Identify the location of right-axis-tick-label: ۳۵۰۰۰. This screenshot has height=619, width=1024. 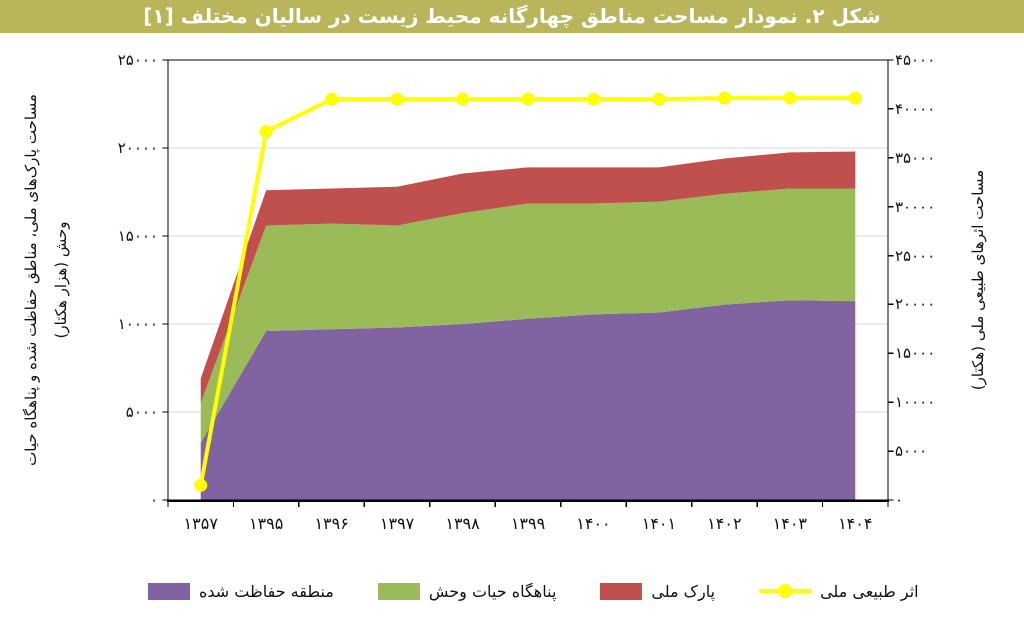
(915, 157).